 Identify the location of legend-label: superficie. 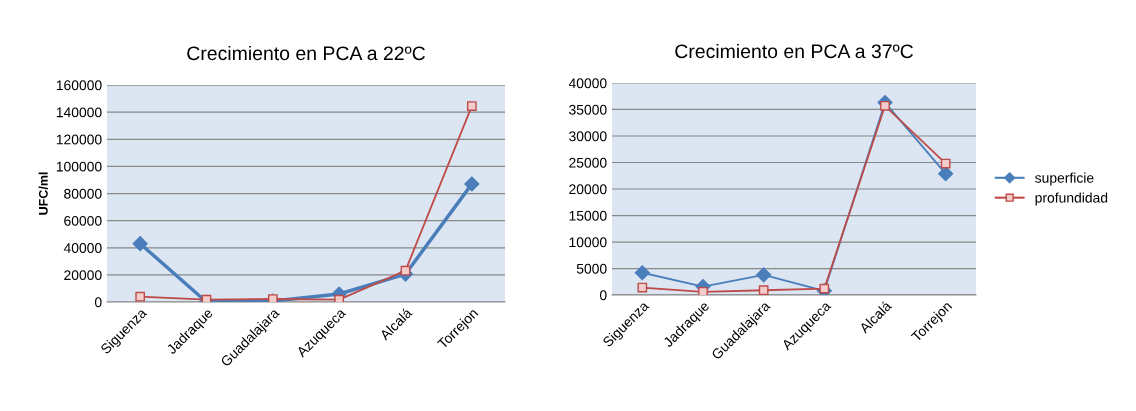
(1064, 179).